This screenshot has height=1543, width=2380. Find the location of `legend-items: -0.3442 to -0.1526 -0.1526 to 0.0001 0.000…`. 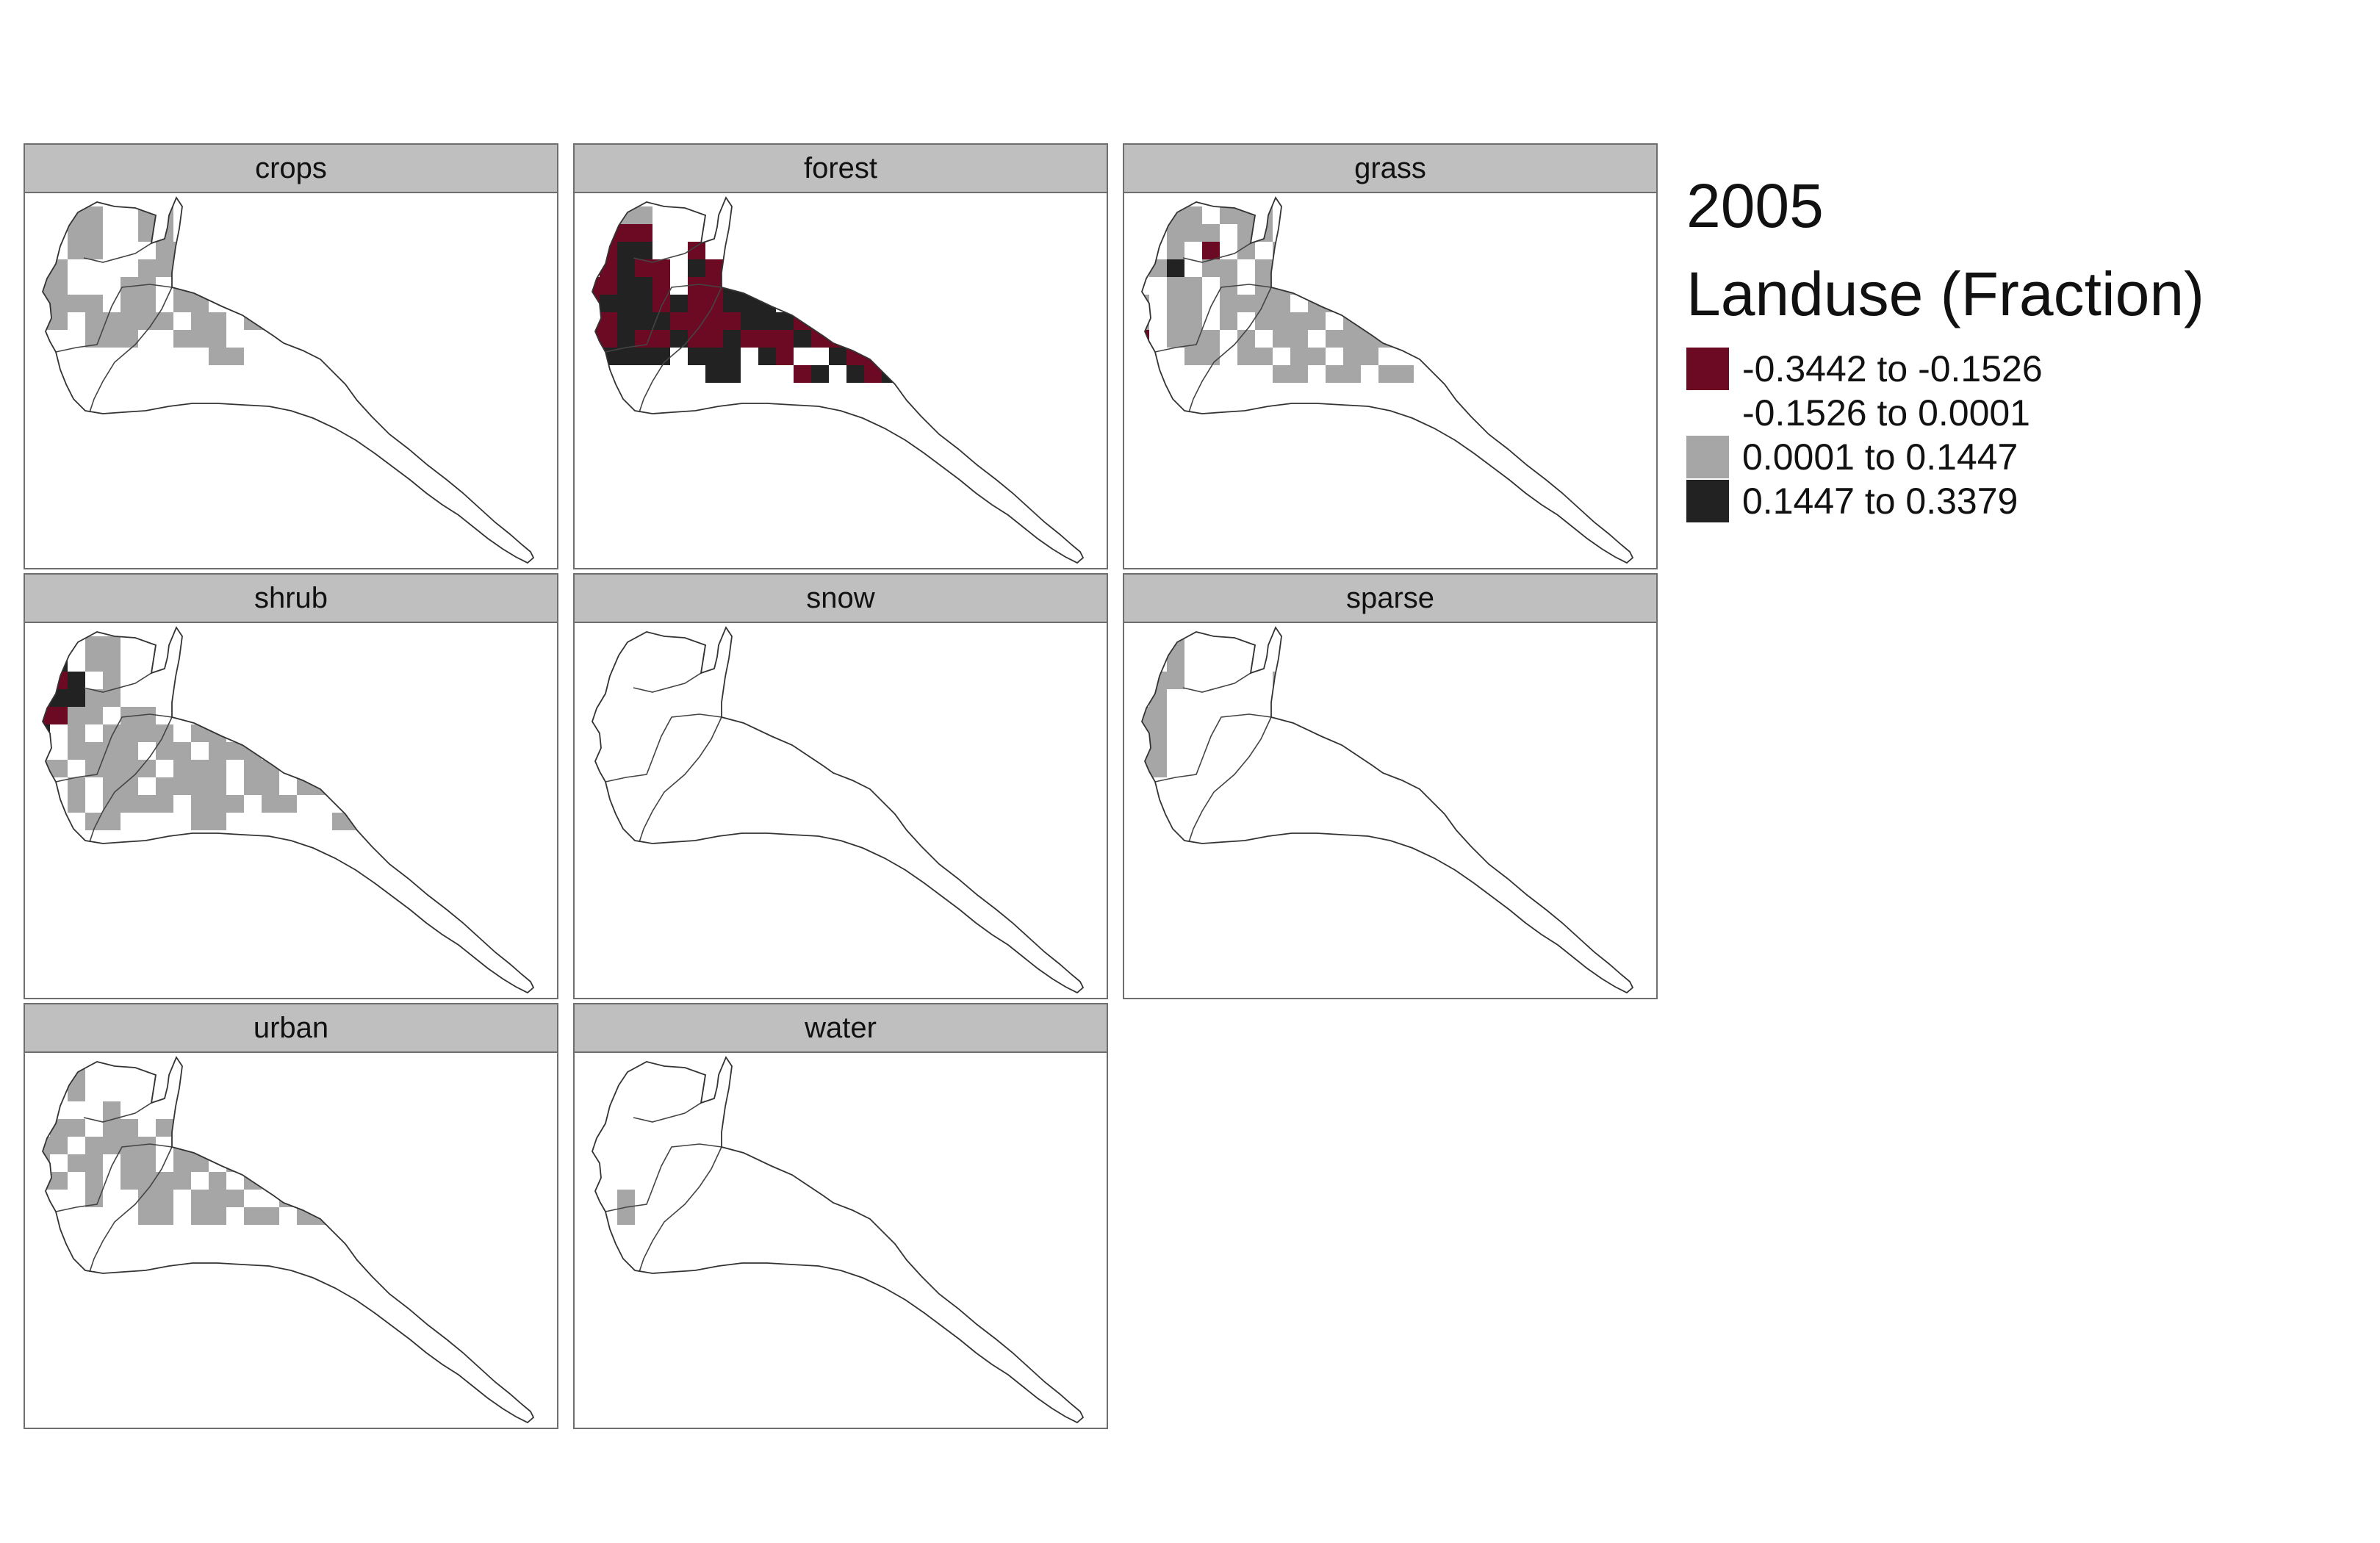

legend-items: -0.3442 to -0.1526 -0.1526 to 0.0001 0.000… is located at coordinates (1945, 435).